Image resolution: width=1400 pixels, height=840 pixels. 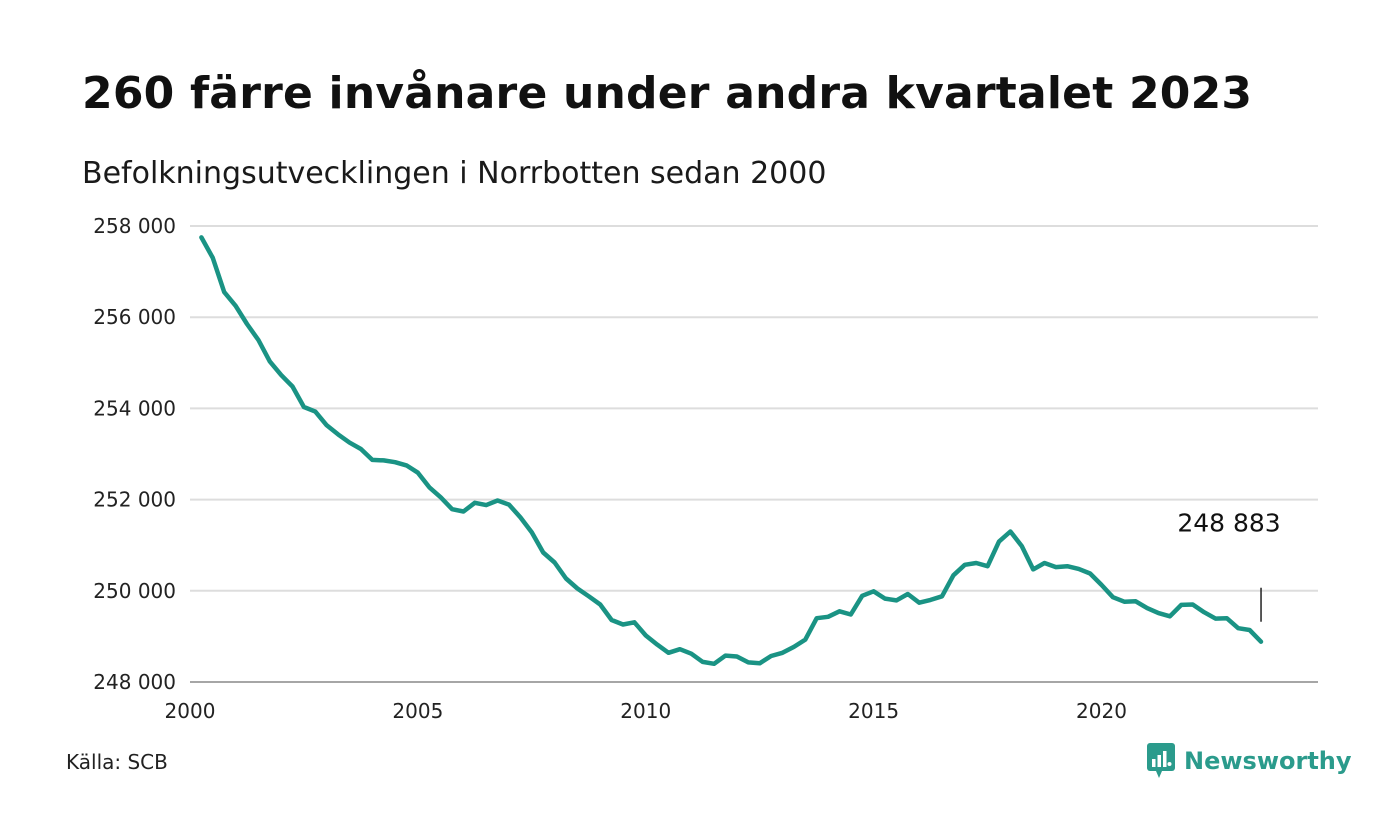 What do you see at coordinates (417, 711) in the screenshot?
I see `x-tick-label: 2005` at bounding box center [417, 711].